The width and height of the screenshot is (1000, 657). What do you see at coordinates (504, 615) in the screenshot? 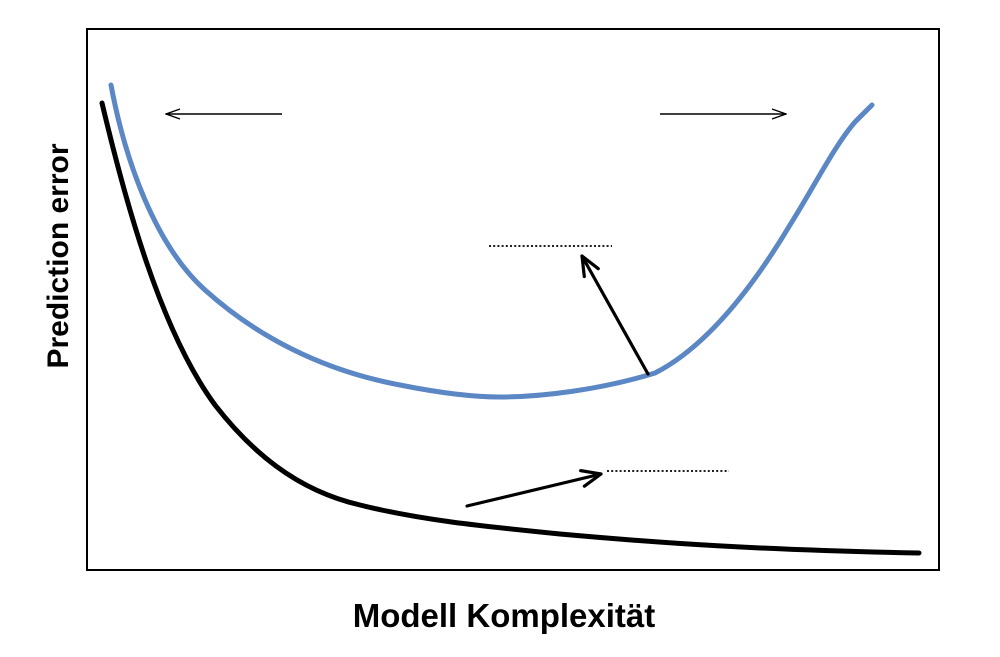
I see `x-axis-title: Modell Komplexität` at bounding box center [504, 615].